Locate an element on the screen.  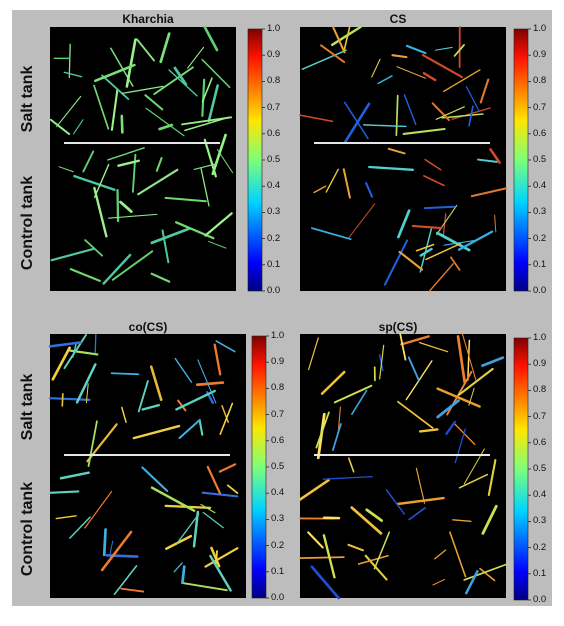
panel-title-cs: CS is located at coordinates (398, 19).